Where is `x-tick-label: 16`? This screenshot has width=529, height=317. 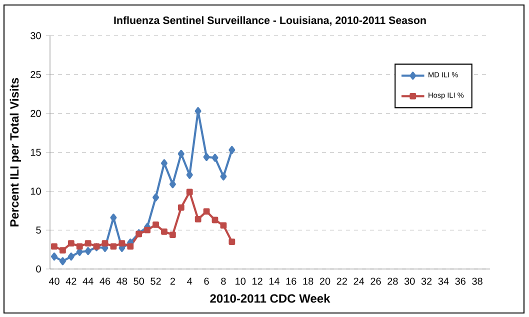
x-tick-label: 16 is located at coordinates (291, 281).